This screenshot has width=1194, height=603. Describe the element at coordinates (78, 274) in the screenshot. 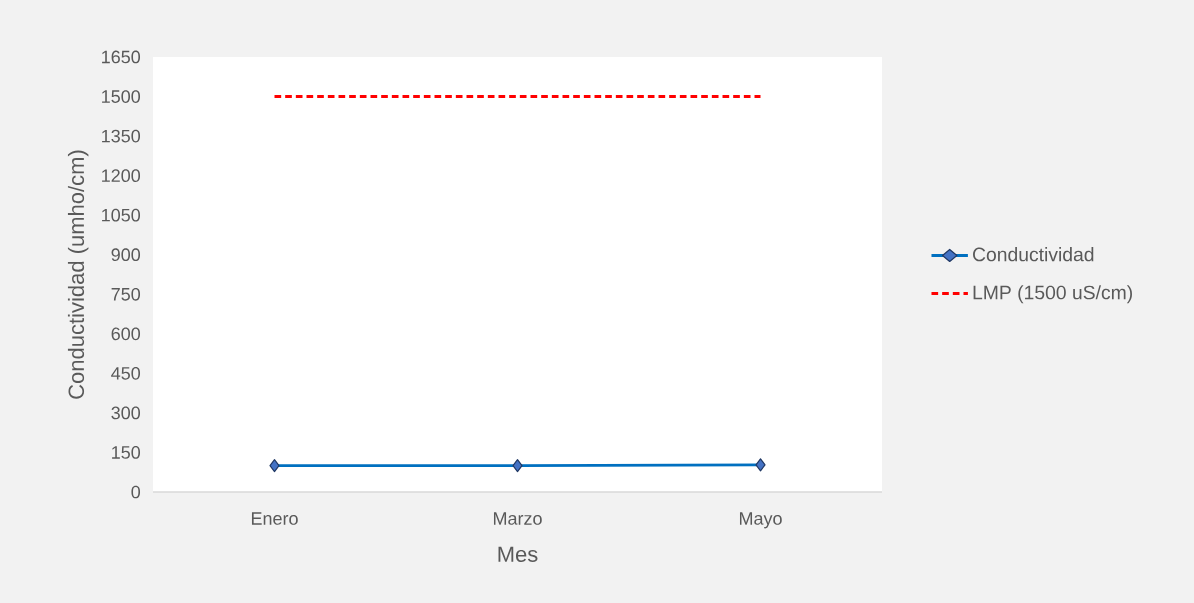

I see `y-axis-title: Conductividad (umho/cm)` at that location.